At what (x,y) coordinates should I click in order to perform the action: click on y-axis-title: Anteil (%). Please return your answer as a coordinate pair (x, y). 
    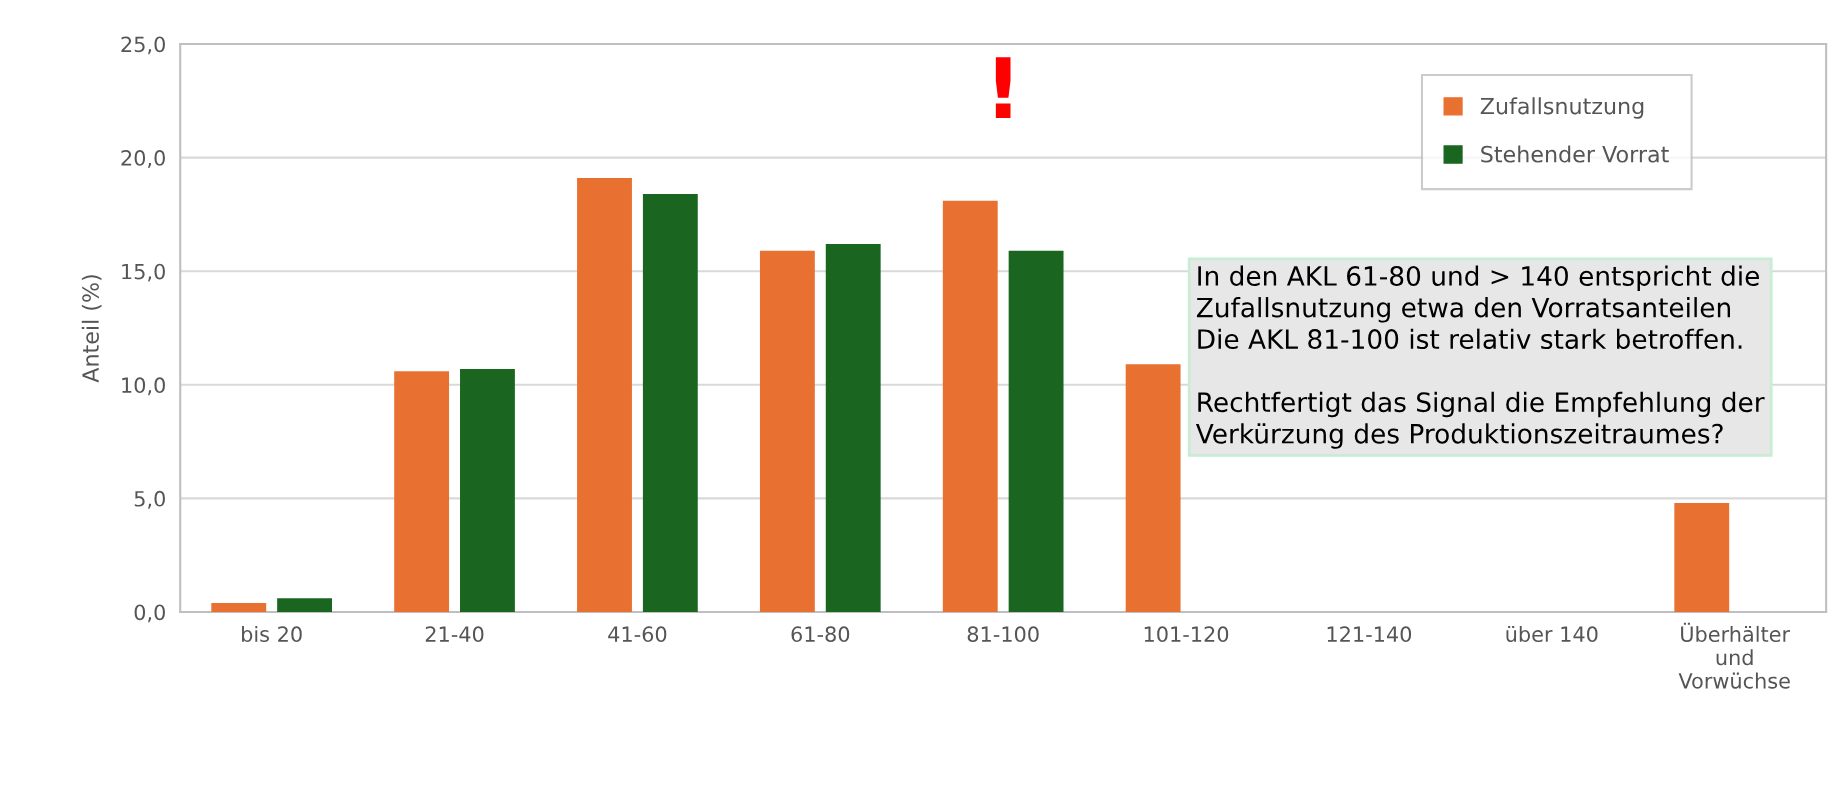
    Looking at the image, I should click on (91, 329).